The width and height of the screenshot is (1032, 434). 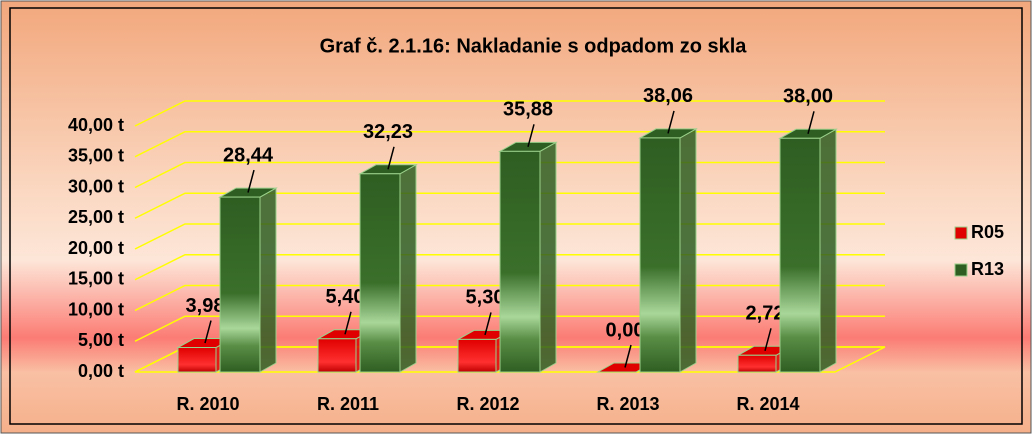 I want to click on value-label: 5,30, so click(x=485, y=298).